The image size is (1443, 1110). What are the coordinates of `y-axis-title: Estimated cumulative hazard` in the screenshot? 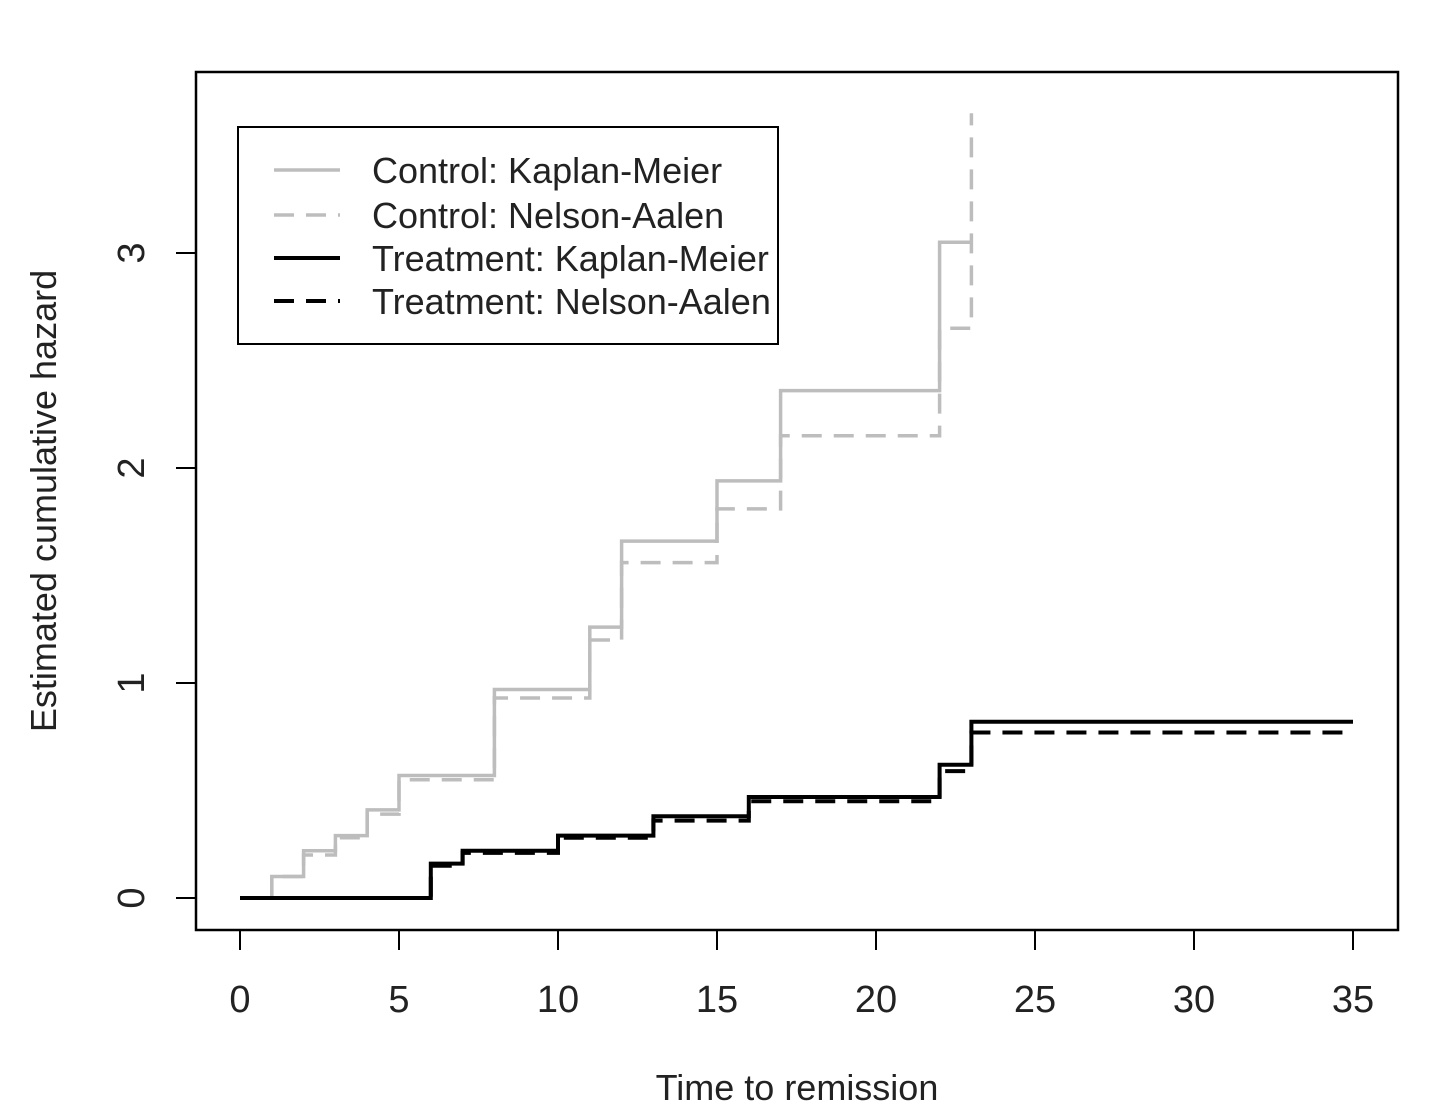 It's located at (43, 501).